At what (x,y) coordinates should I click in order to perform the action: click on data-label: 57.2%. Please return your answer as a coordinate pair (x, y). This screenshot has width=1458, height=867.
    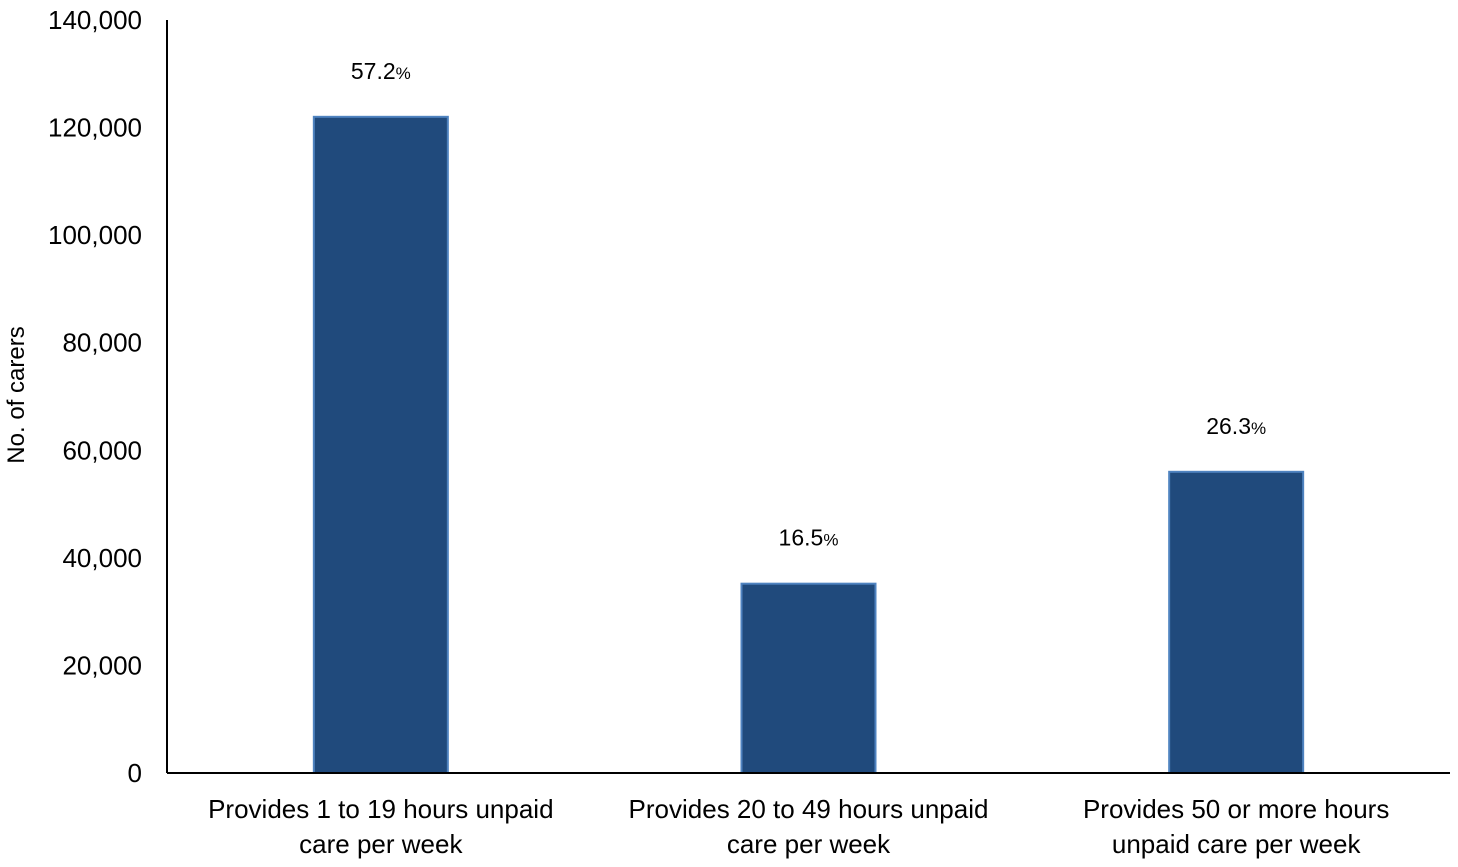
    Looking at the image, I should click on (381, 71).